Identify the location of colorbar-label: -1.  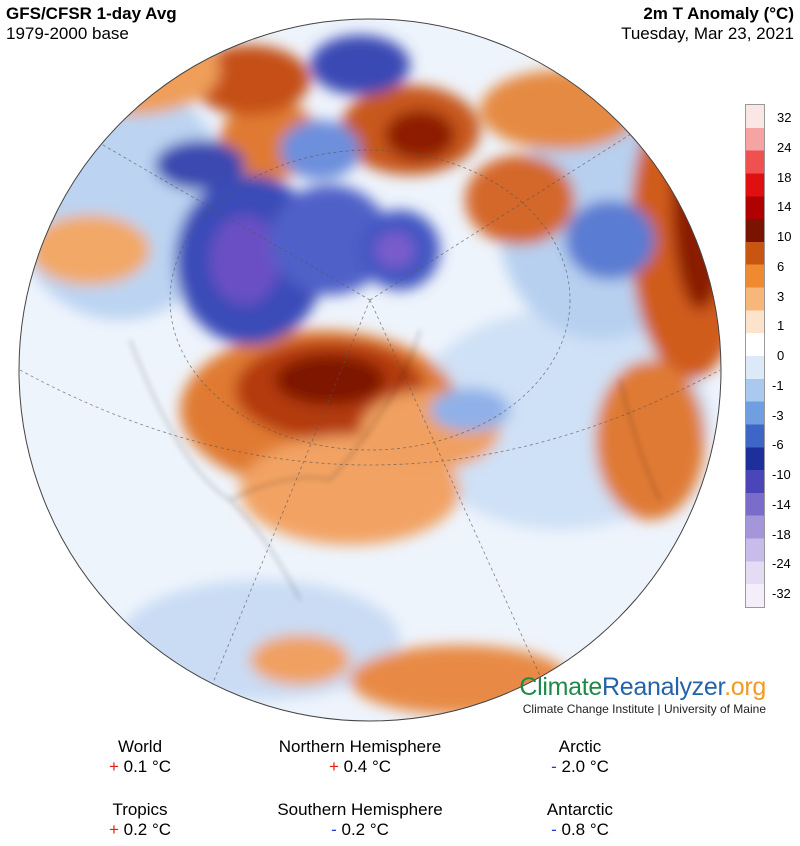
(778, 385).